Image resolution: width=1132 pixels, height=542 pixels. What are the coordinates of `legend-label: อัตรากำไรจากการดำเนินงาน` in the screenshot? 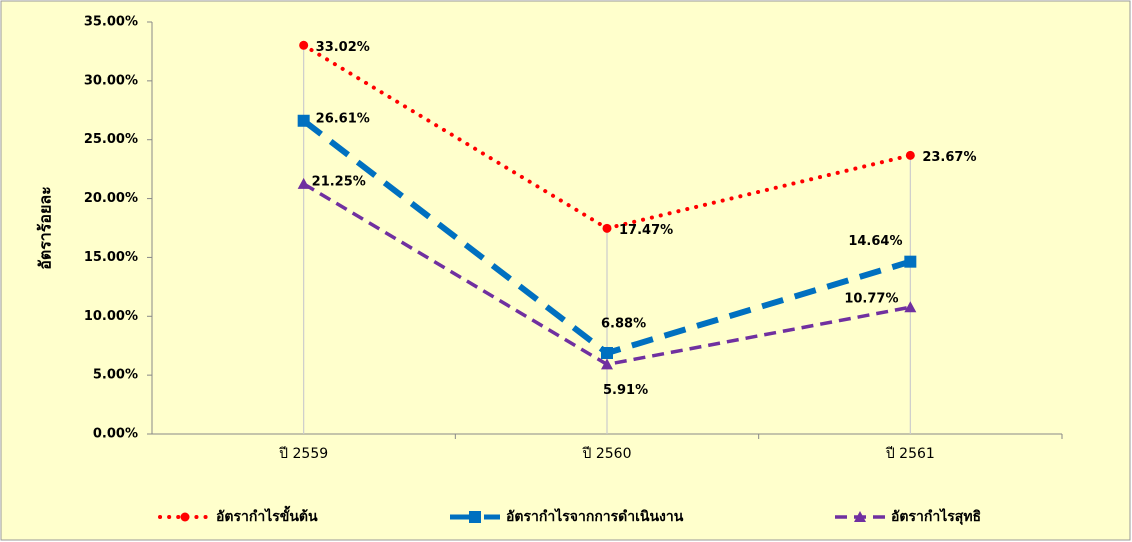 It's located at (595, 516).